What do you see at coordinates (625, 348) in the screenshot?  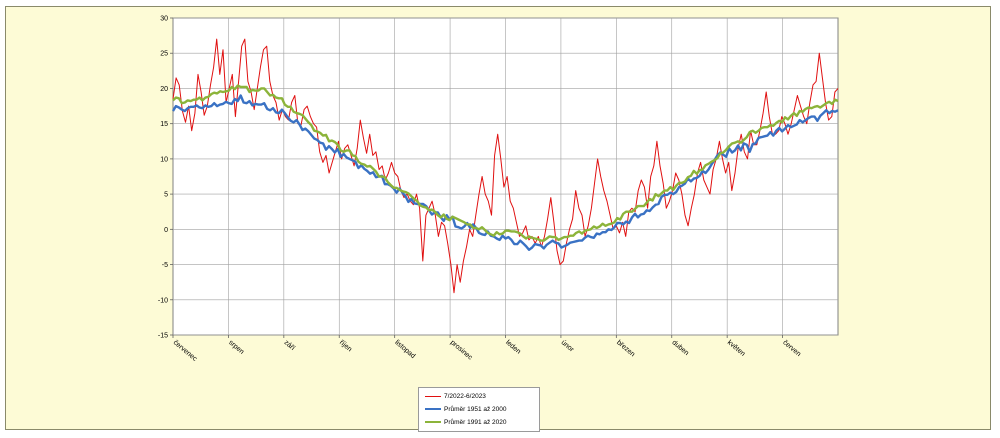 I see `x-tick-label: březen` at bounding box center [625, 348].